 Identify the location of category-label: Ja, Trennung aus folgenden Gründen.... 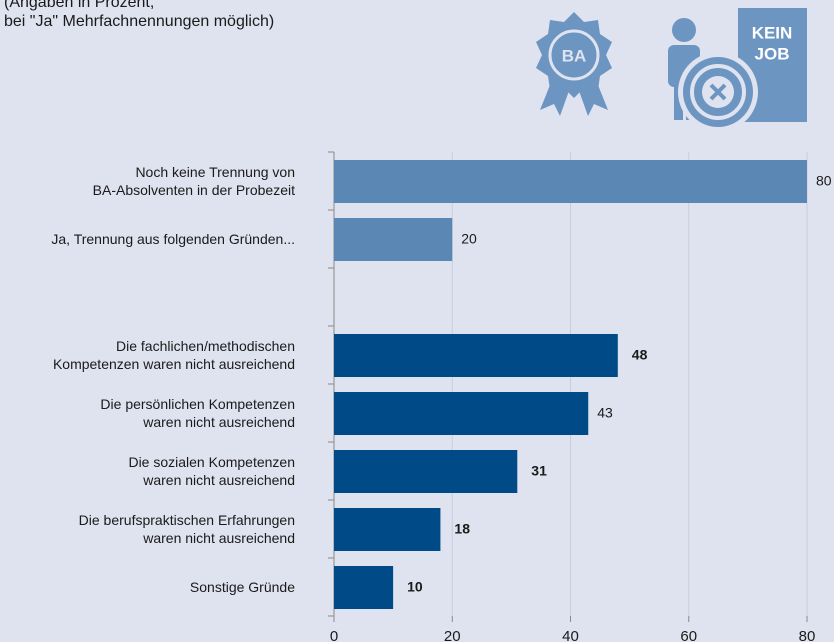
(173, 239).